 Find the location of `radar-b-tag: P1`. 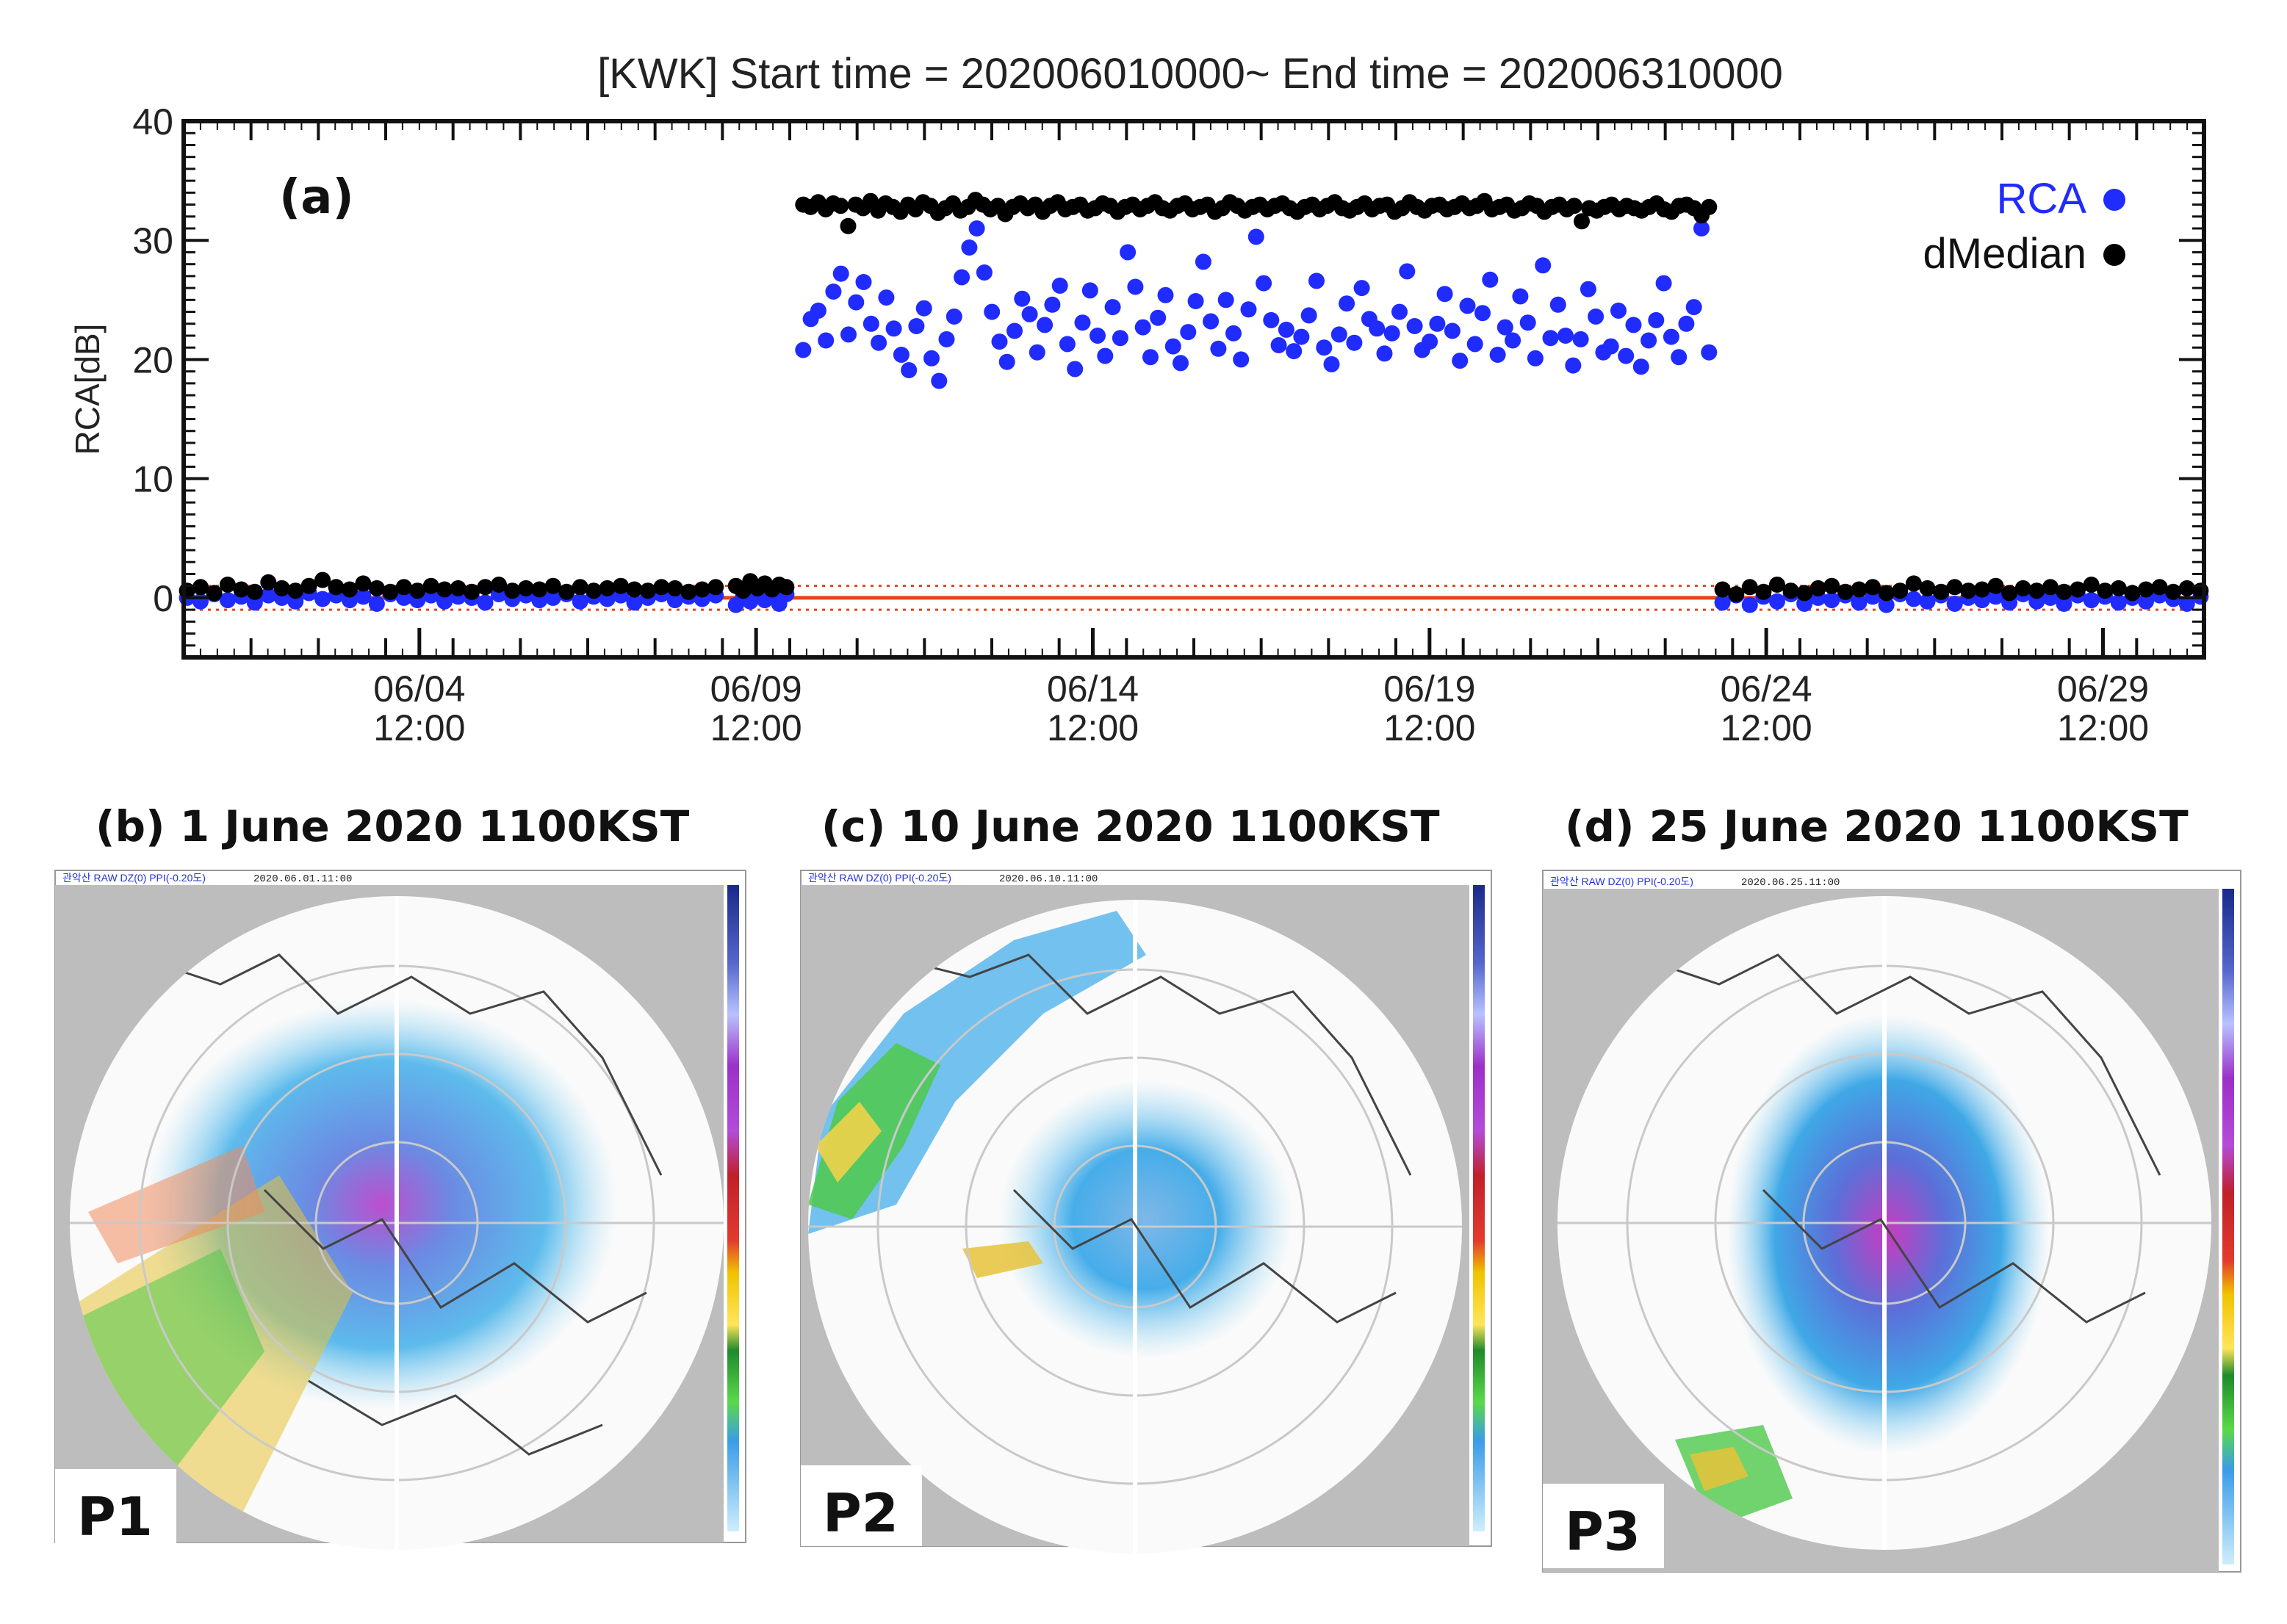

radar-b-tag: P1 is located at coordinates (115, 1517).